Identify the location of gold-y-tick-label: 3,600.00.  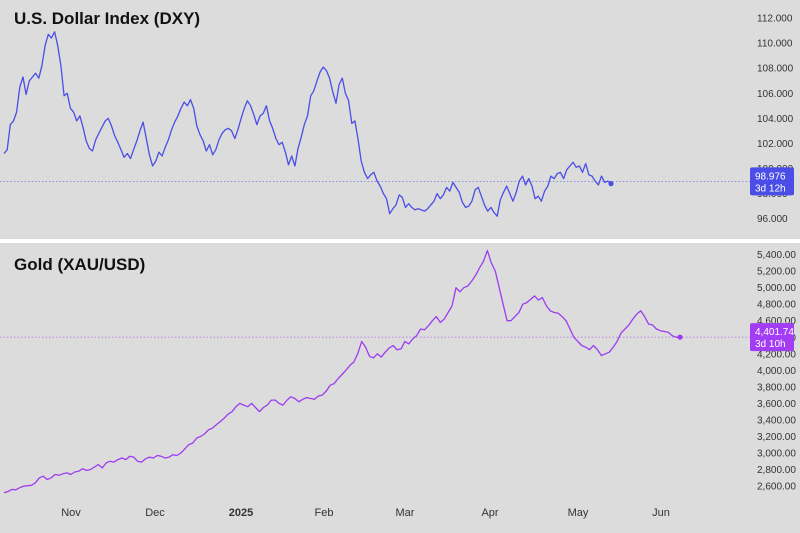
(776, 404).